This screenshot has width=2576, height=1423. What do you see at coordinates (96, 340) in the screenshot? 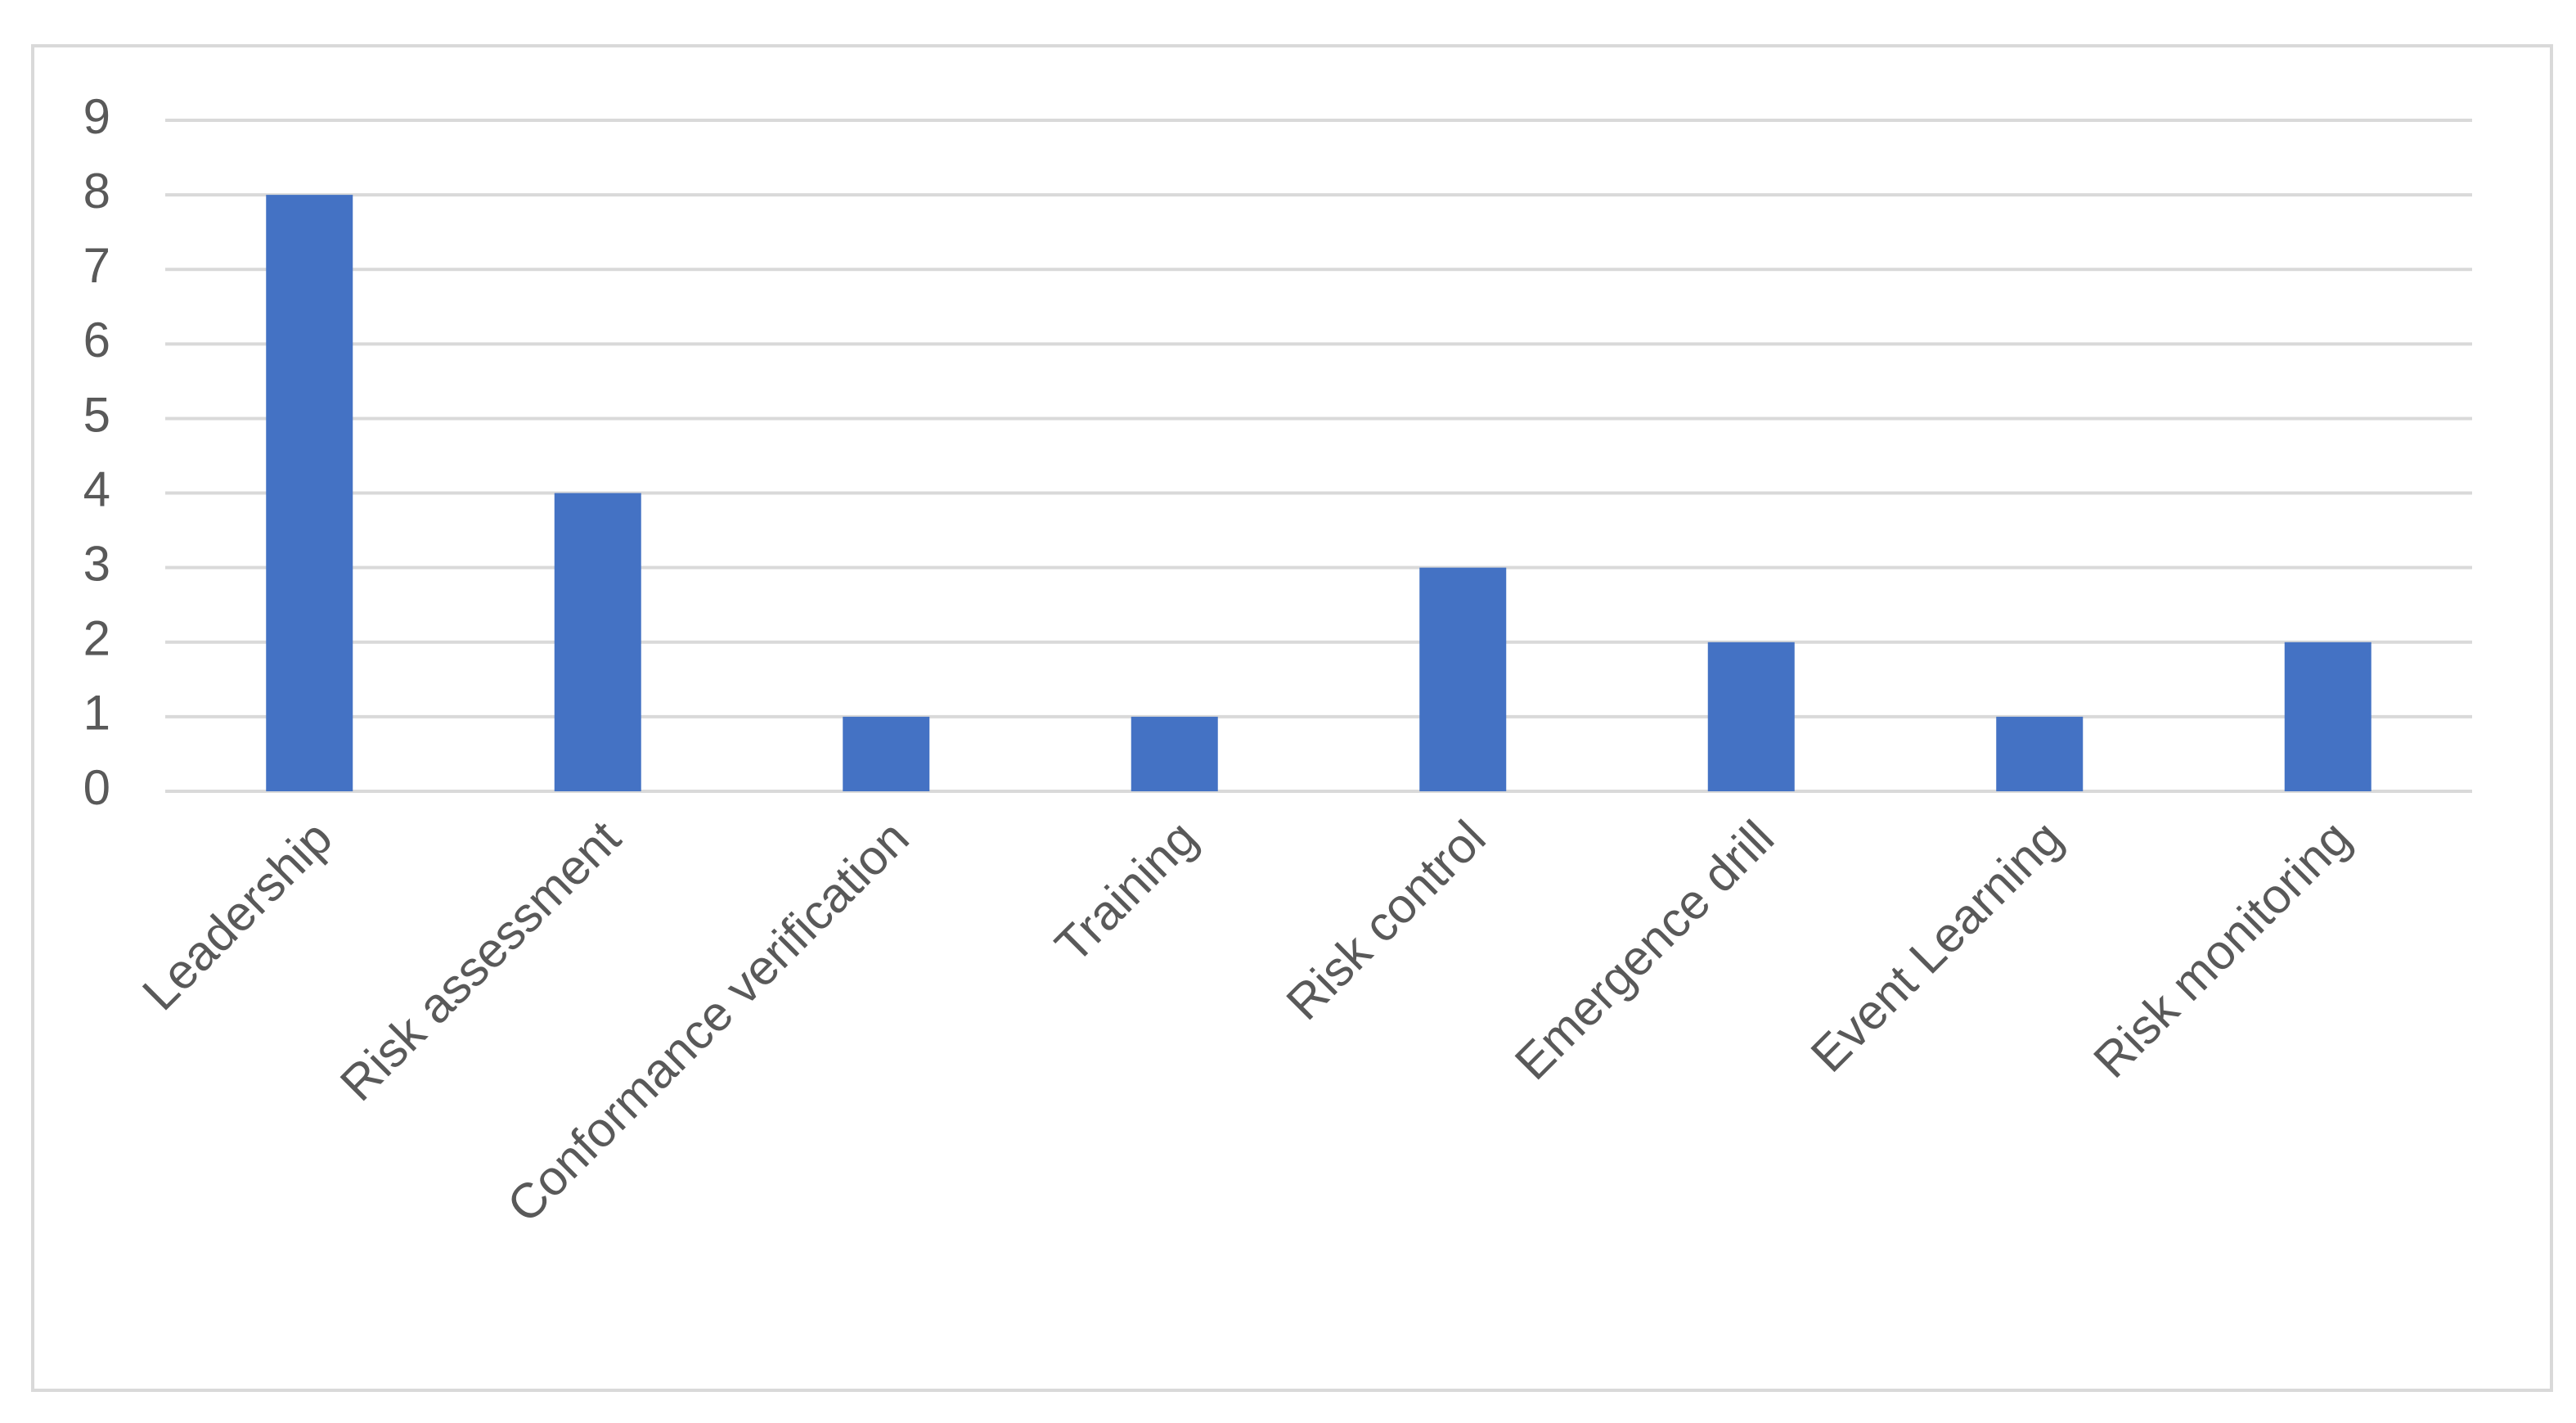
I see `y-tick-label: 6` at bounding box center [96, 340].